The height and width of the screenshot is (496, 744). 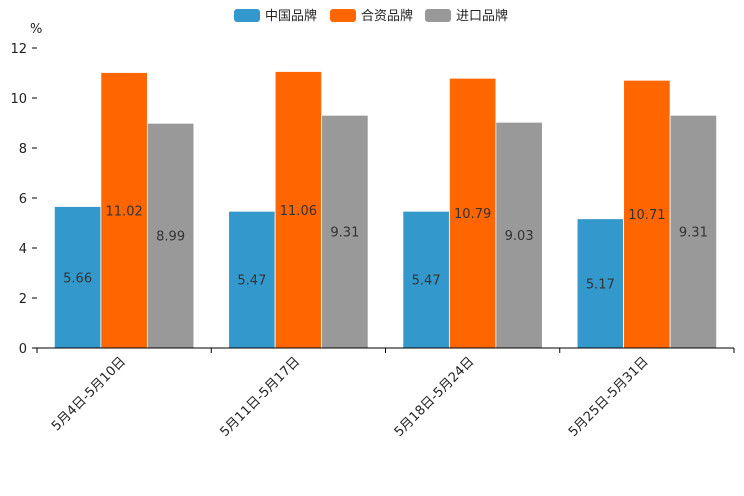 I want to click on bar-value-label: 5.17, so click(x=600, y=284).